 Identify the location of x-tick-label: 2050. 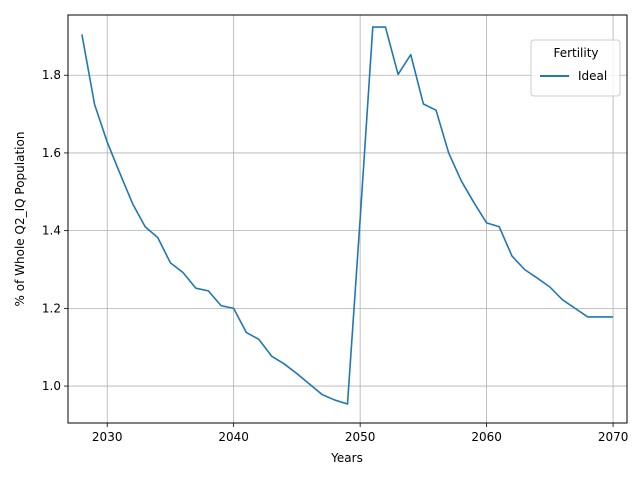
(360, 437).